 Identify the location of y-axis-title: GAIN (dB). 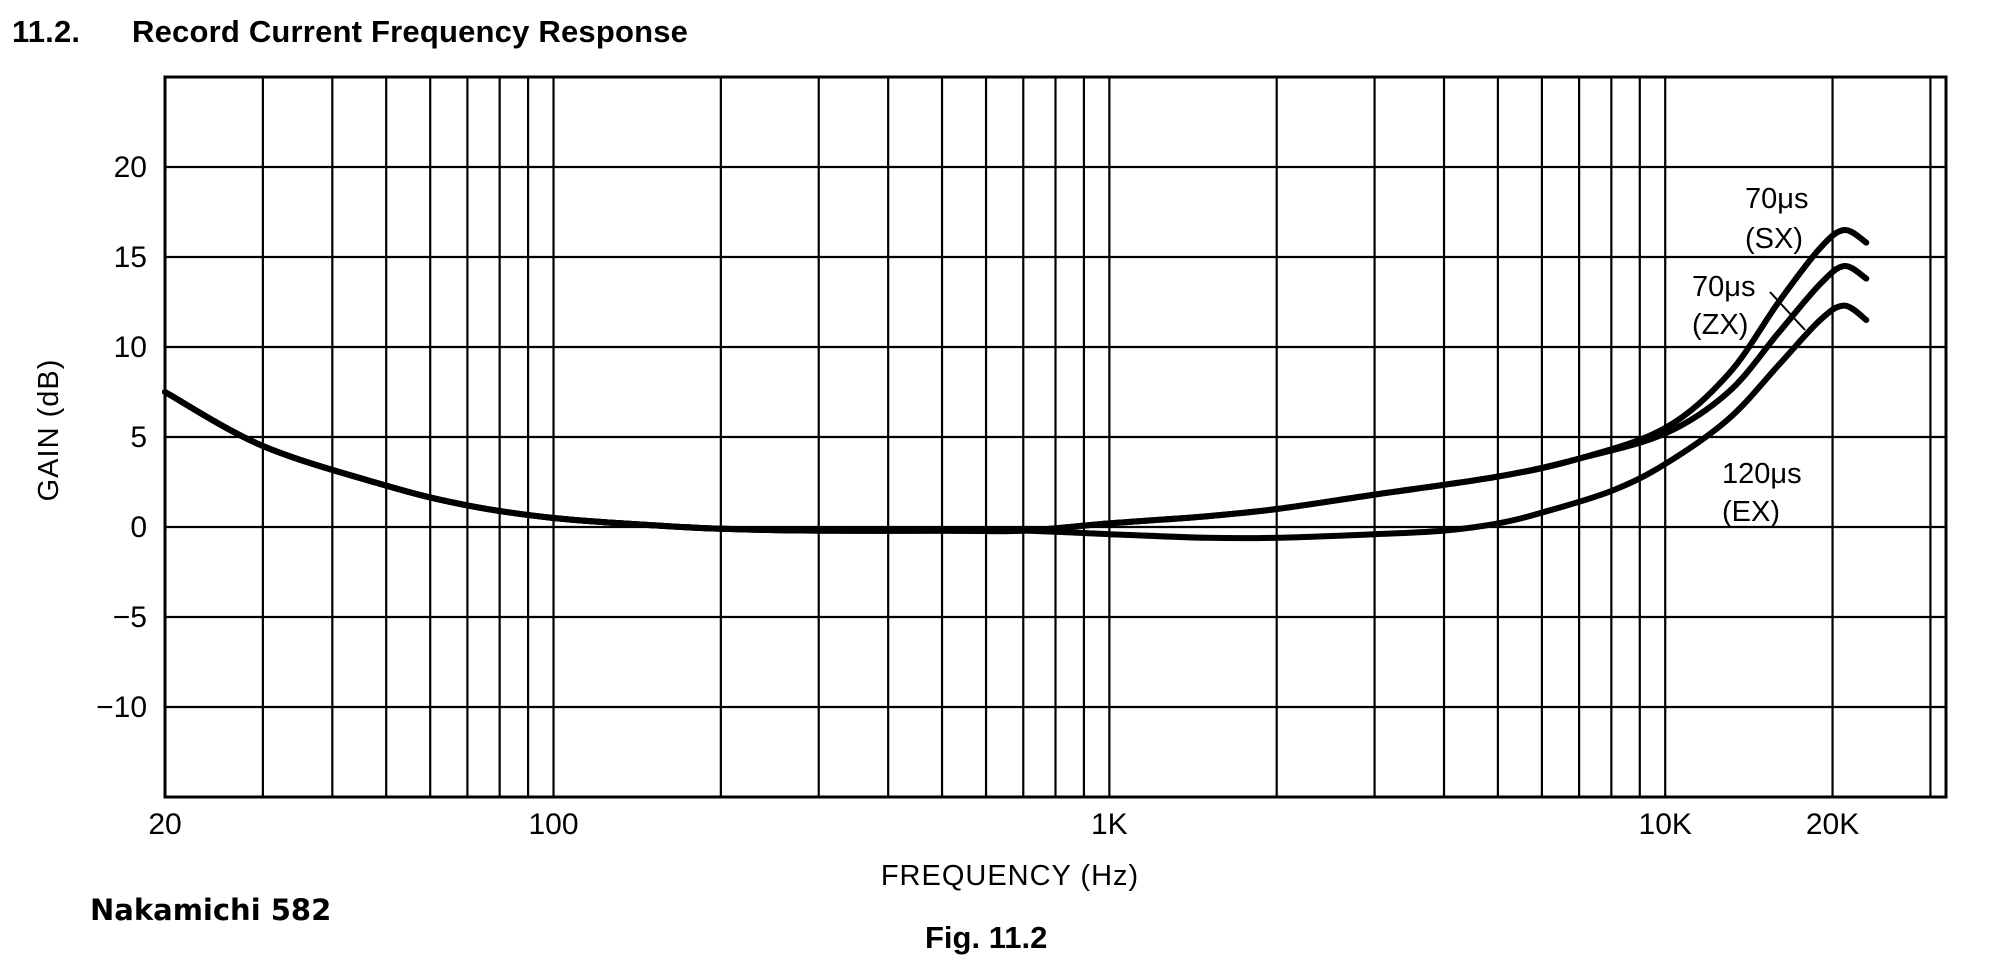
(49, 430).